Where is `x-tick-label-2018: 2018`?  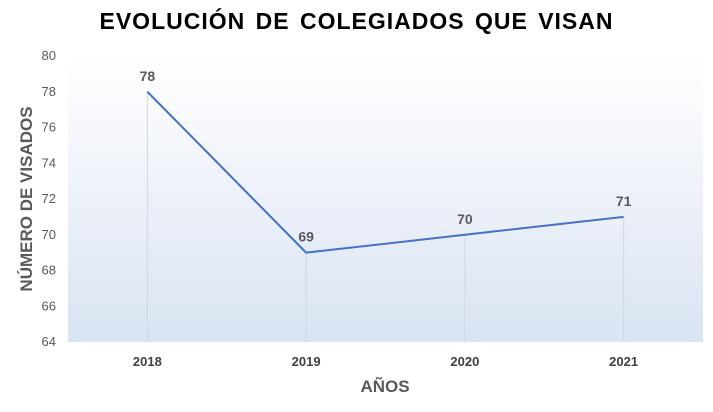
x-tick-label-2018: 2018 is located at coordinates (147, 361).